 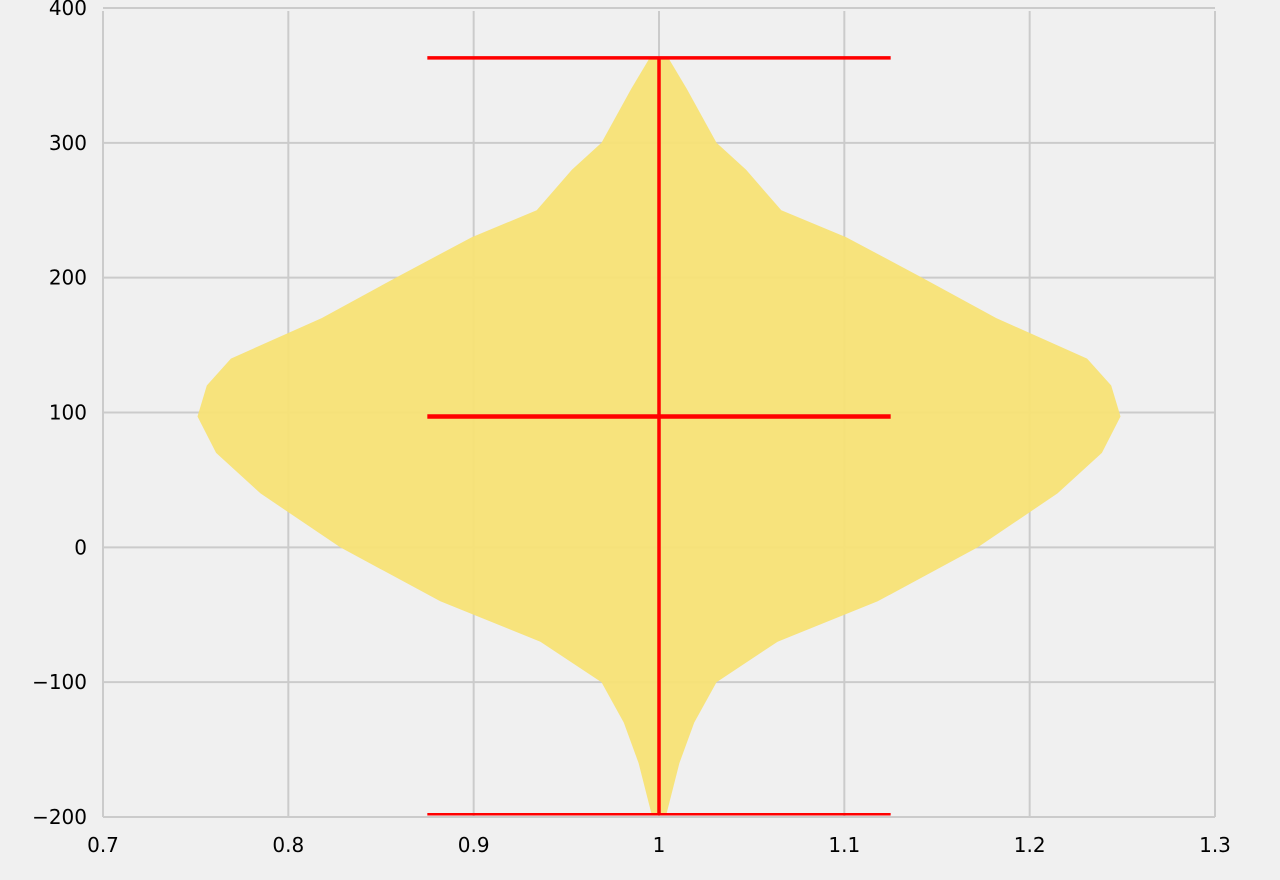 I want to click on x-tick-label: 1.3, so click(x=1215, y=845).